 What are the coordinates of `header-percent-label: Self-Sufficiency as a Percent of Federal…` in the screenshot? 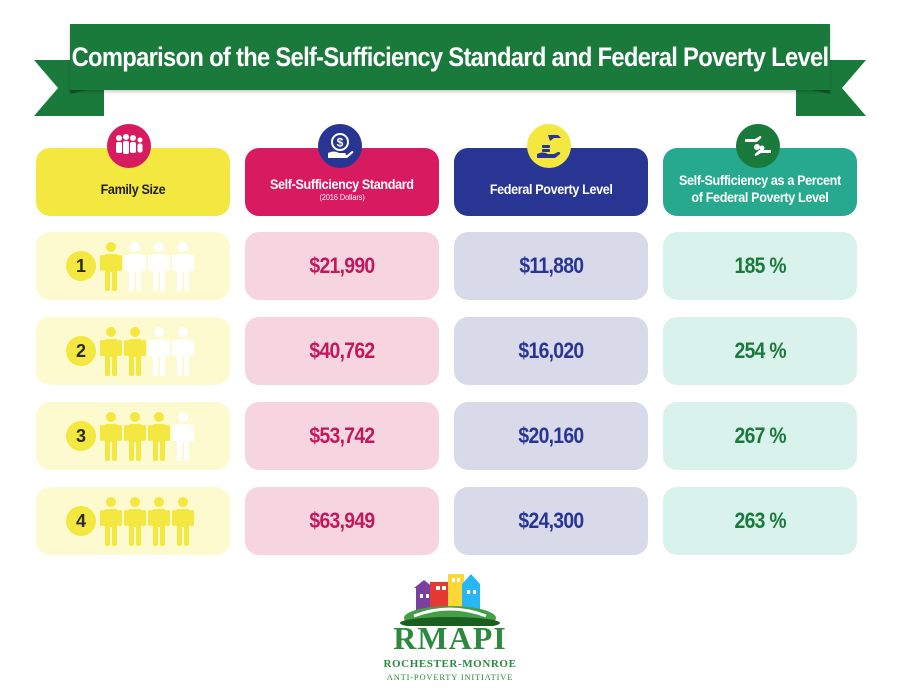 It's located at (760, 189).